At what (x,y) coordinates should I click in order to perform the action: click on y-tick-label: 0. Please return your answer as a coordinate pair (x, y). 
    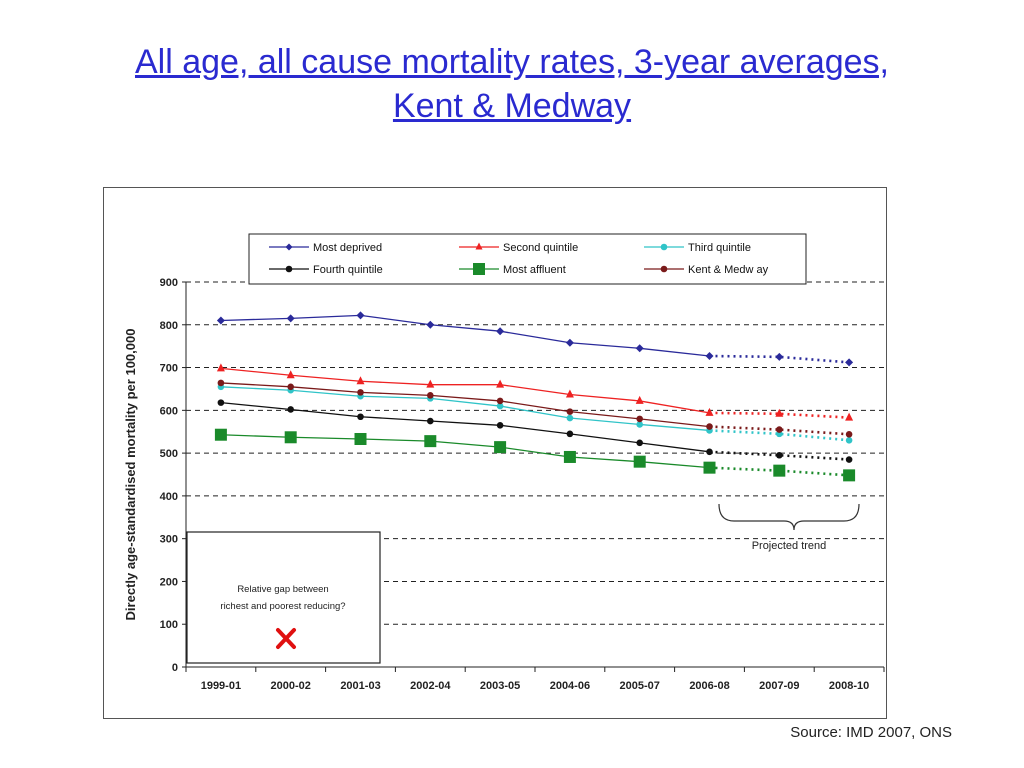
    Looking at the image, I should click on (175, 668).